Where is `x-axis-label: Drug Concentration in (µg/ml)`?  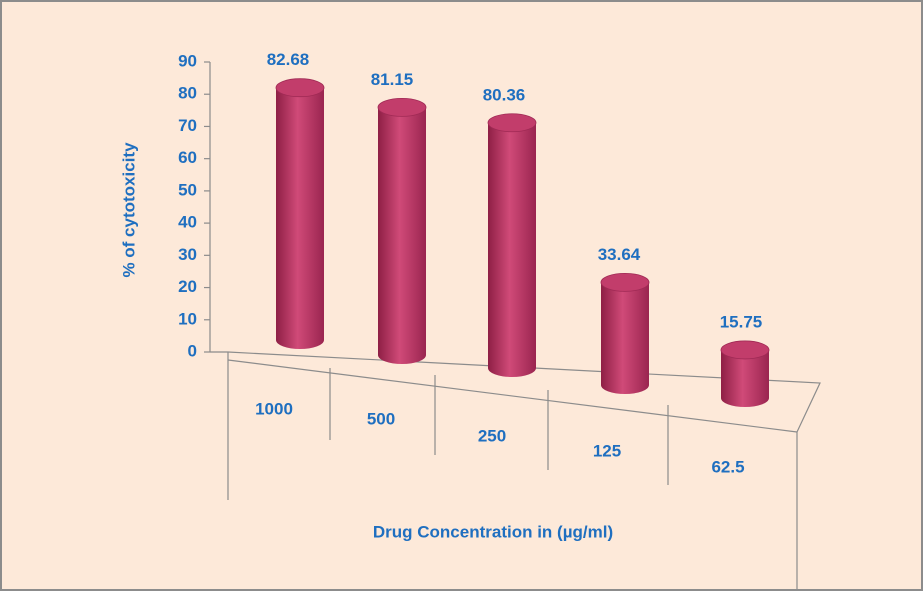
x-axis-label: Drug Concentration in (µg/ml) is located at coordinates (493, 531).